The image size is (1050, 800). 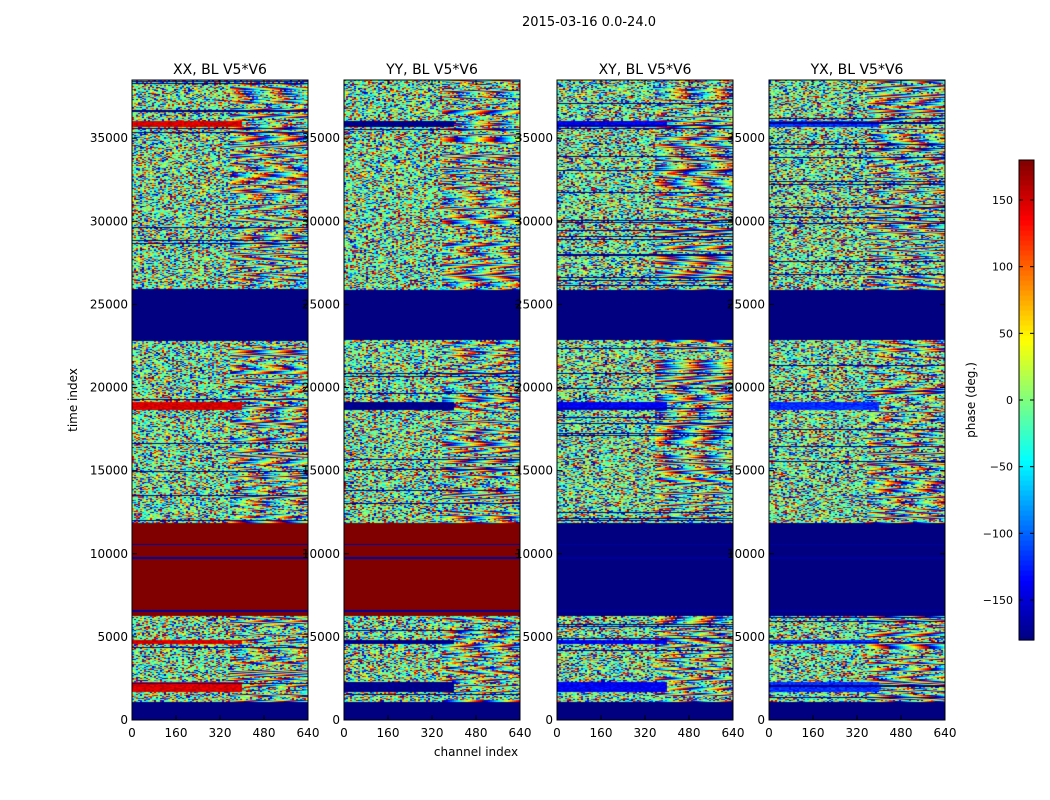 I want to click on panel-3-x-tick-label: 480, so click(x=689, y=733).